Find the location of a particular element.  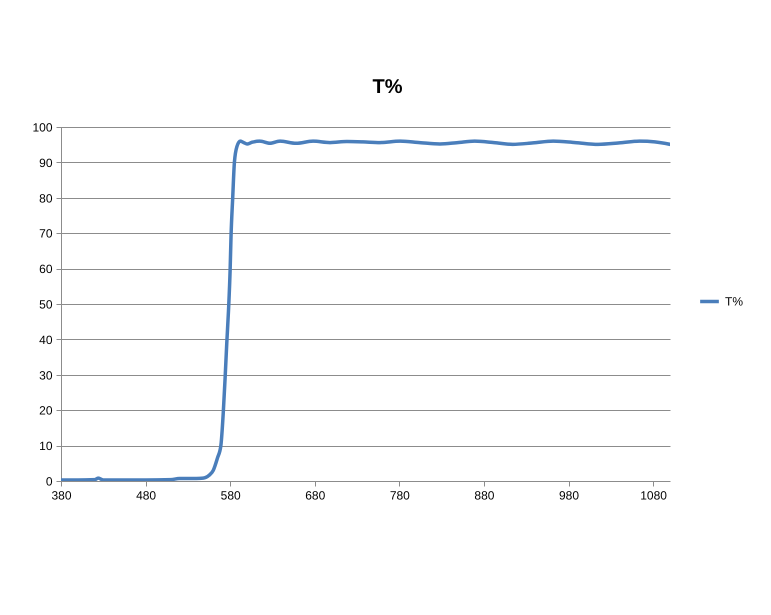

x-tick-label: 580 is located at coordinates (230, 495).